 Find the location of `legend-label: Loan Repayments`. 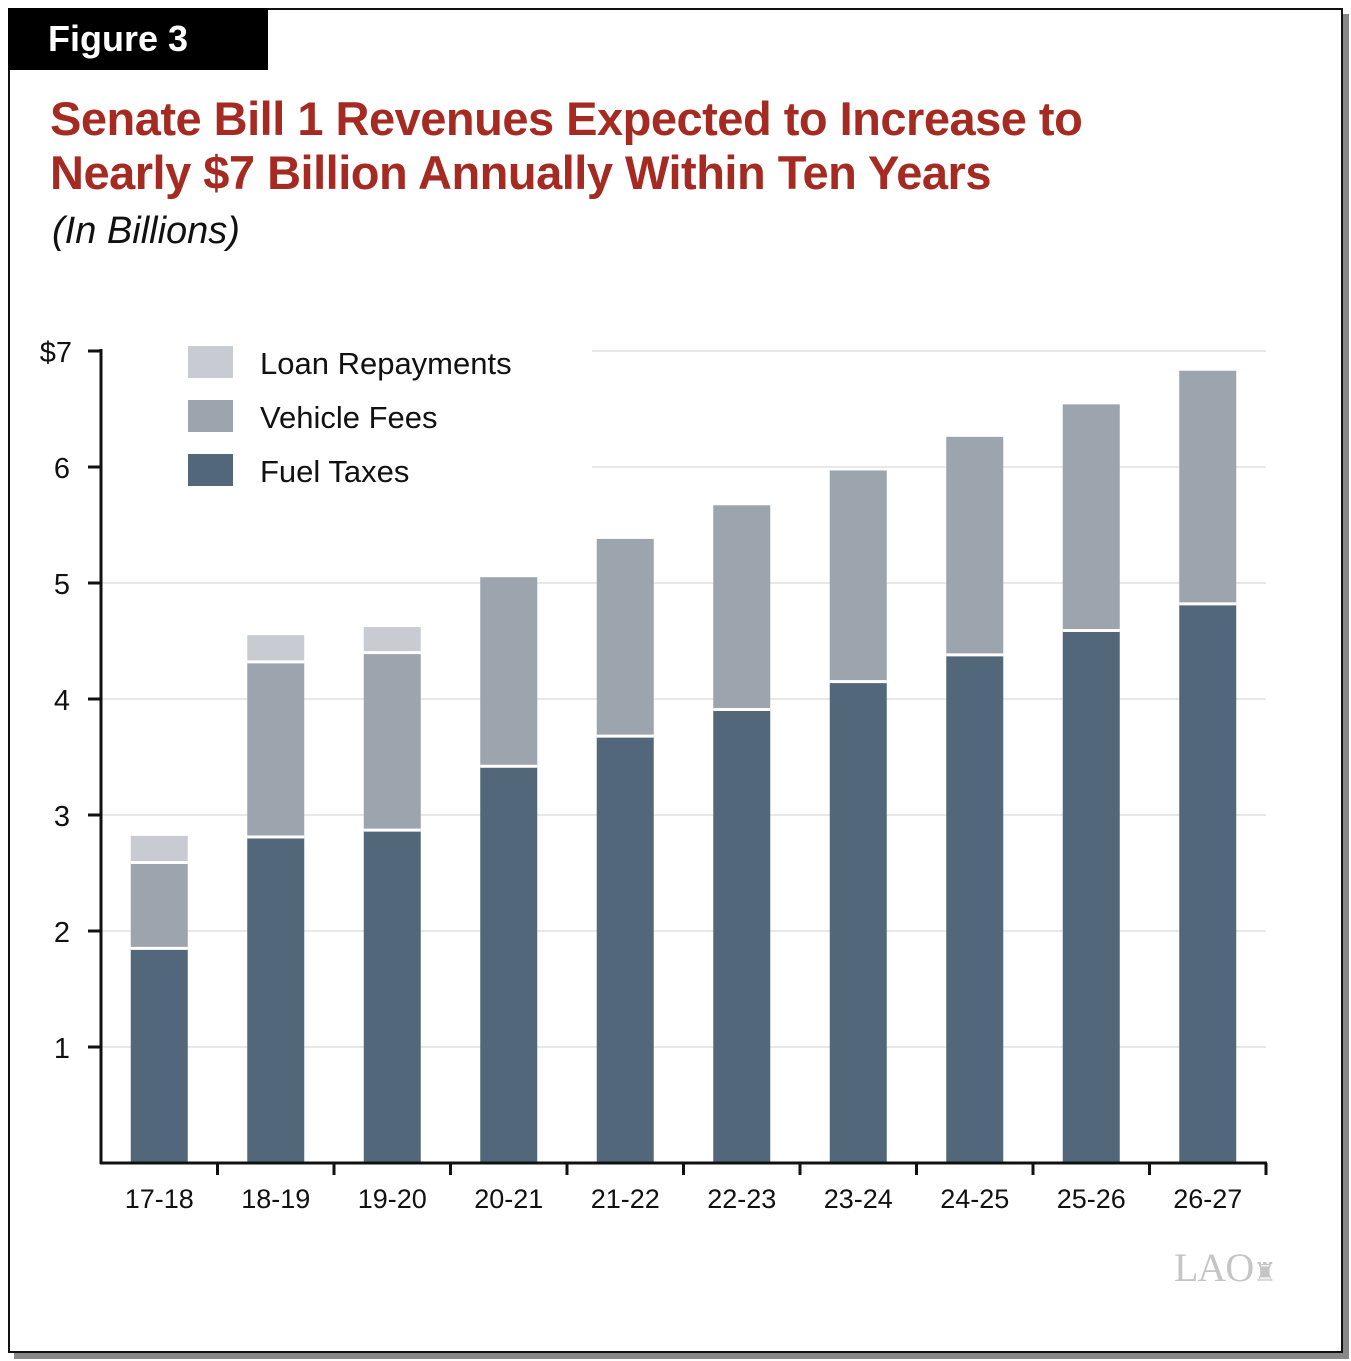

legend-label: Loan Repayments is located at coordinates (386, 363).